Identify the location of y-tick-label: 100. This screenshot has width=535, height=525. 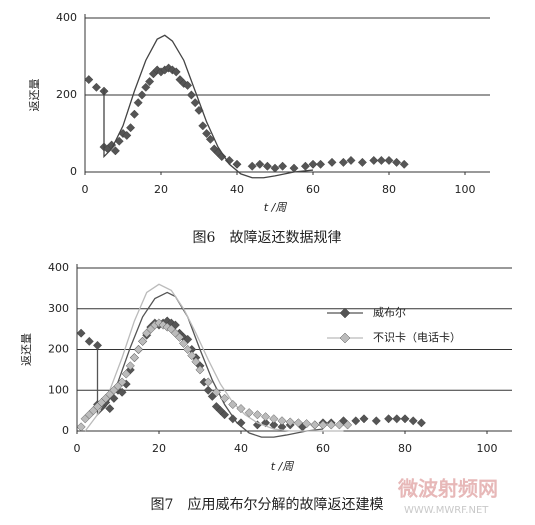
(58, 389).